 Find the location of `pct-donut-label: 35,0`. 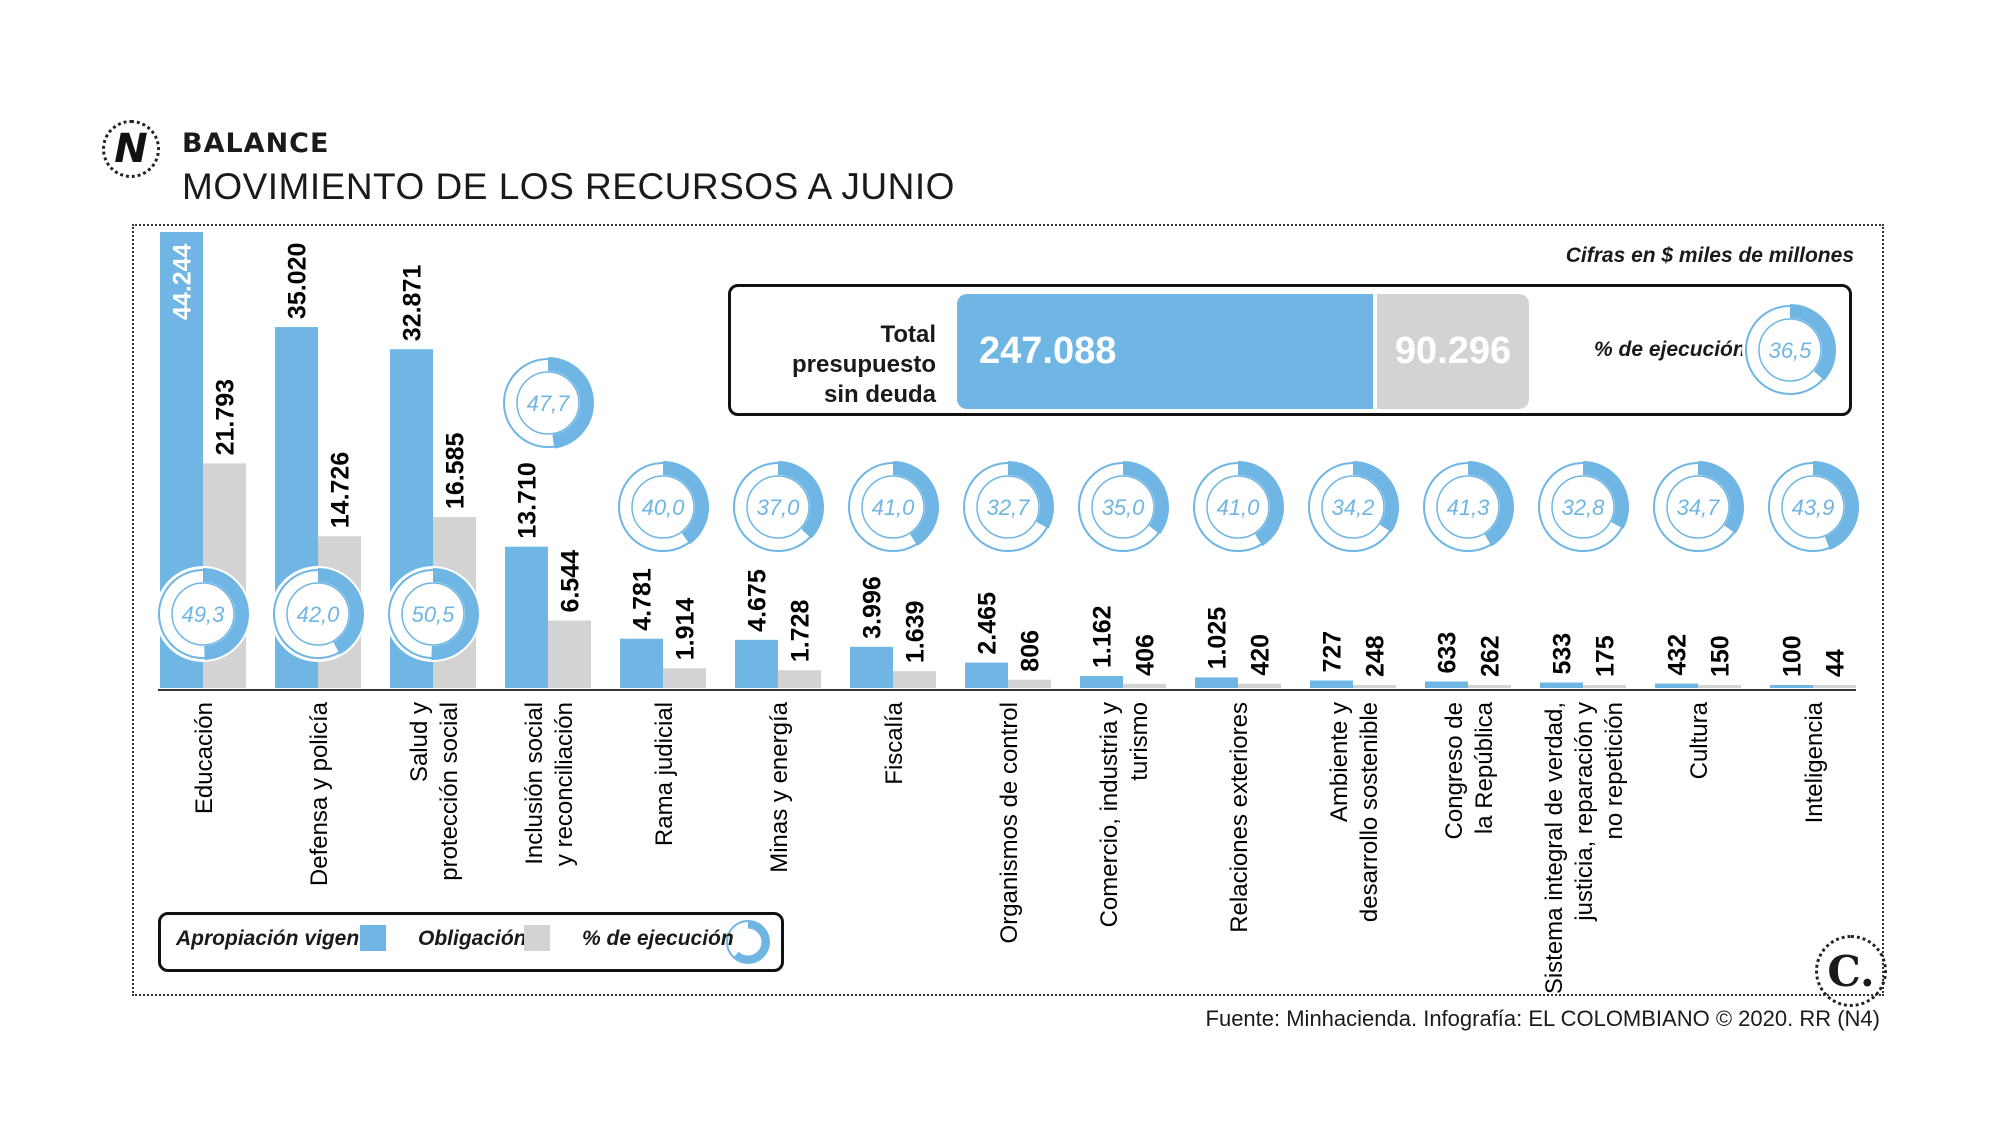

pct-donut-label: 35,0 is located at coordinates (1124, 507).